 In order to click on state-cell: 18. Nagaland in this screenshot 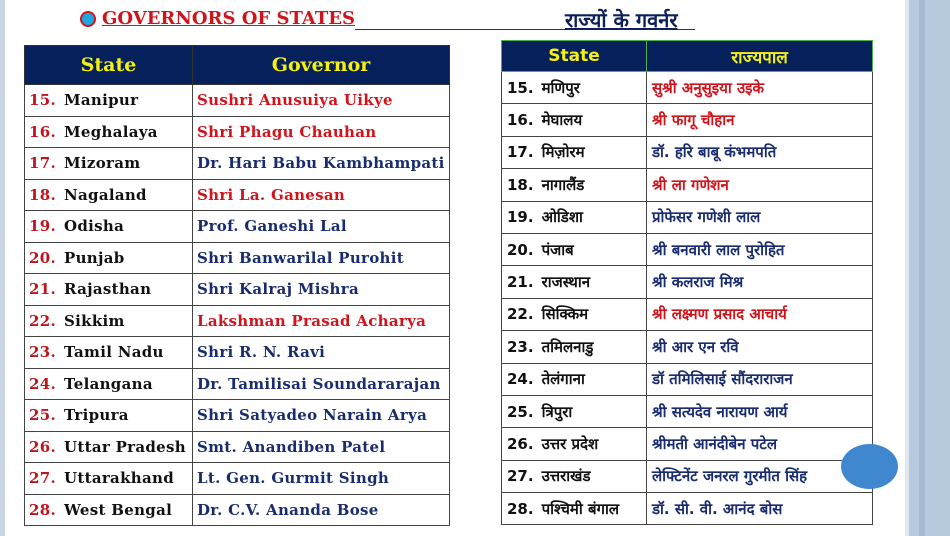, I will do `click(108, 194)`.